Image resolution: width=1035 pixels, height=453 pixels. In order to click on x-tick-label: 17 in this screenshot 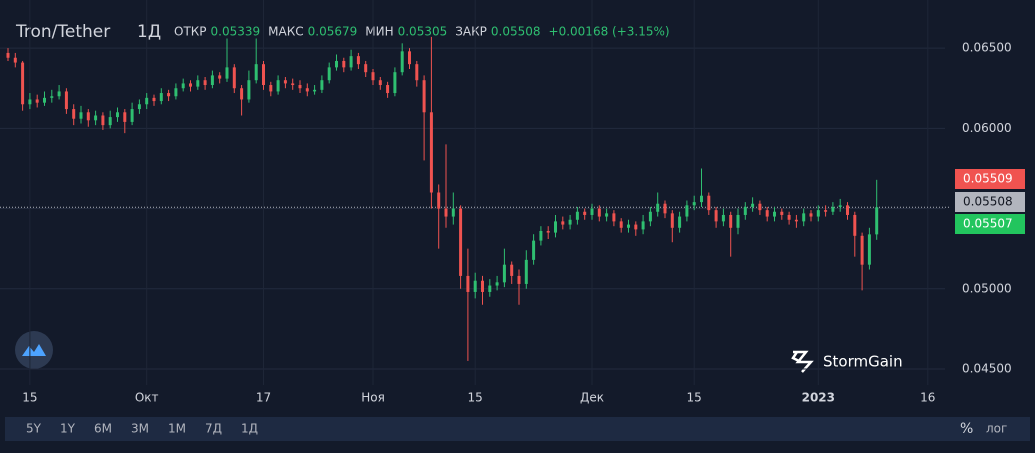, I will do `click(263, 398)`.